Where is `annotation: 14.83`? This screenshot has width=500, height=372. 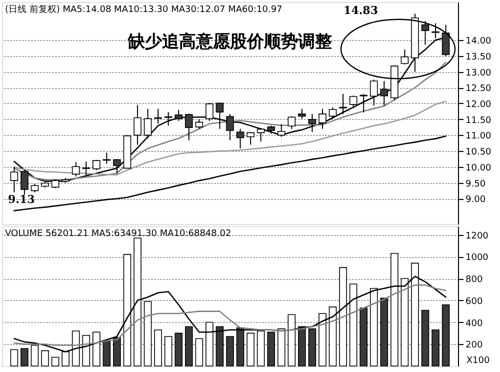
annotation: 14.83 is located at coordinates (361, 10).